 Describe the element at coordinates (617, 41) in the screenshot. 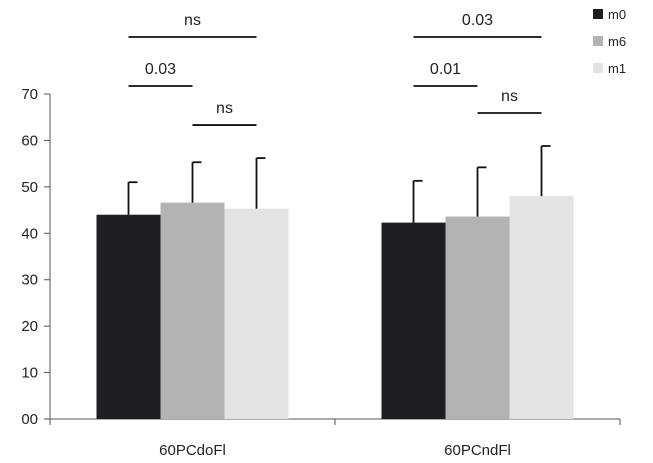

I see `legend-label-m6: m6` at that location.